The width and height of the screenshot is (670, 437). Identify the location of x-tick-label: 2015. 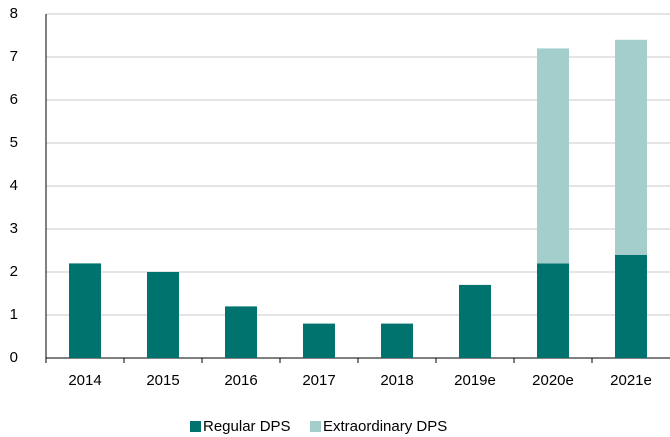
(162, 380).